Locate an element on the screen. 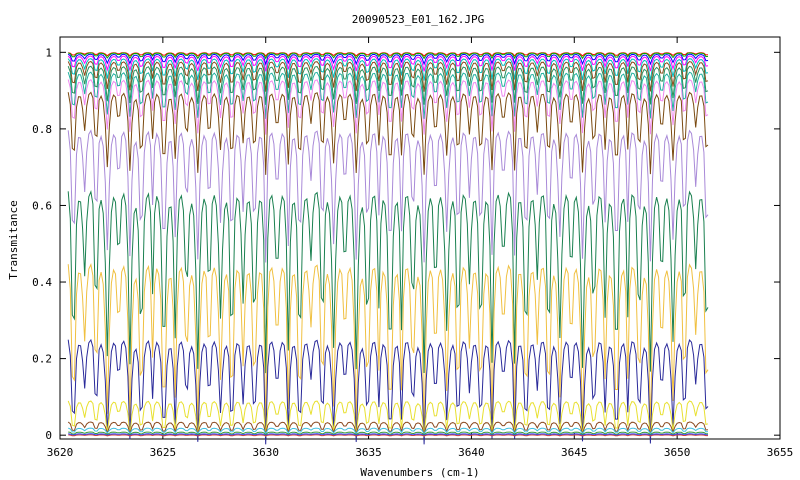  y-axis-label: Transmitance is located at coordinates (13, 239).